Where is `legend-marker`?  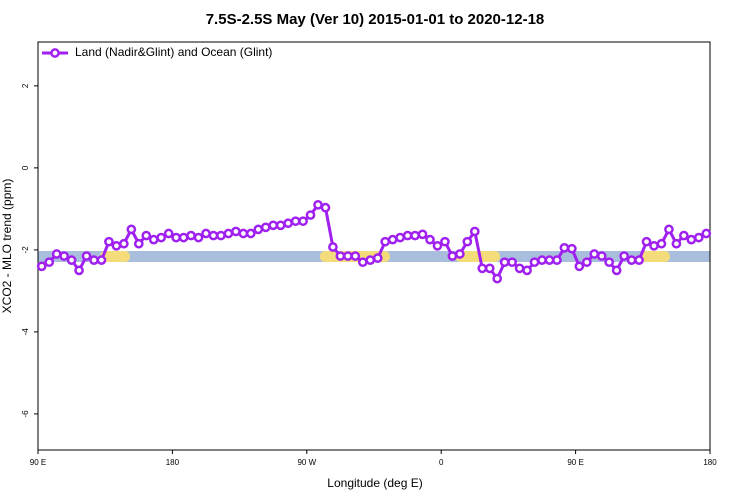 legend-marker is located at coordinates (55, 53).